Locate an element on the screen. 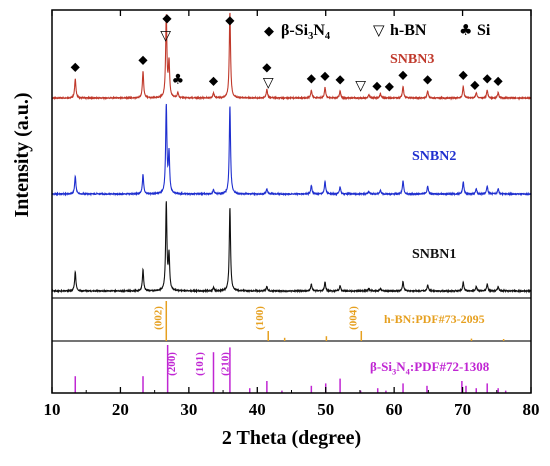  series-label-snbn2: SNBN2 is located at coordinates (434, 156).